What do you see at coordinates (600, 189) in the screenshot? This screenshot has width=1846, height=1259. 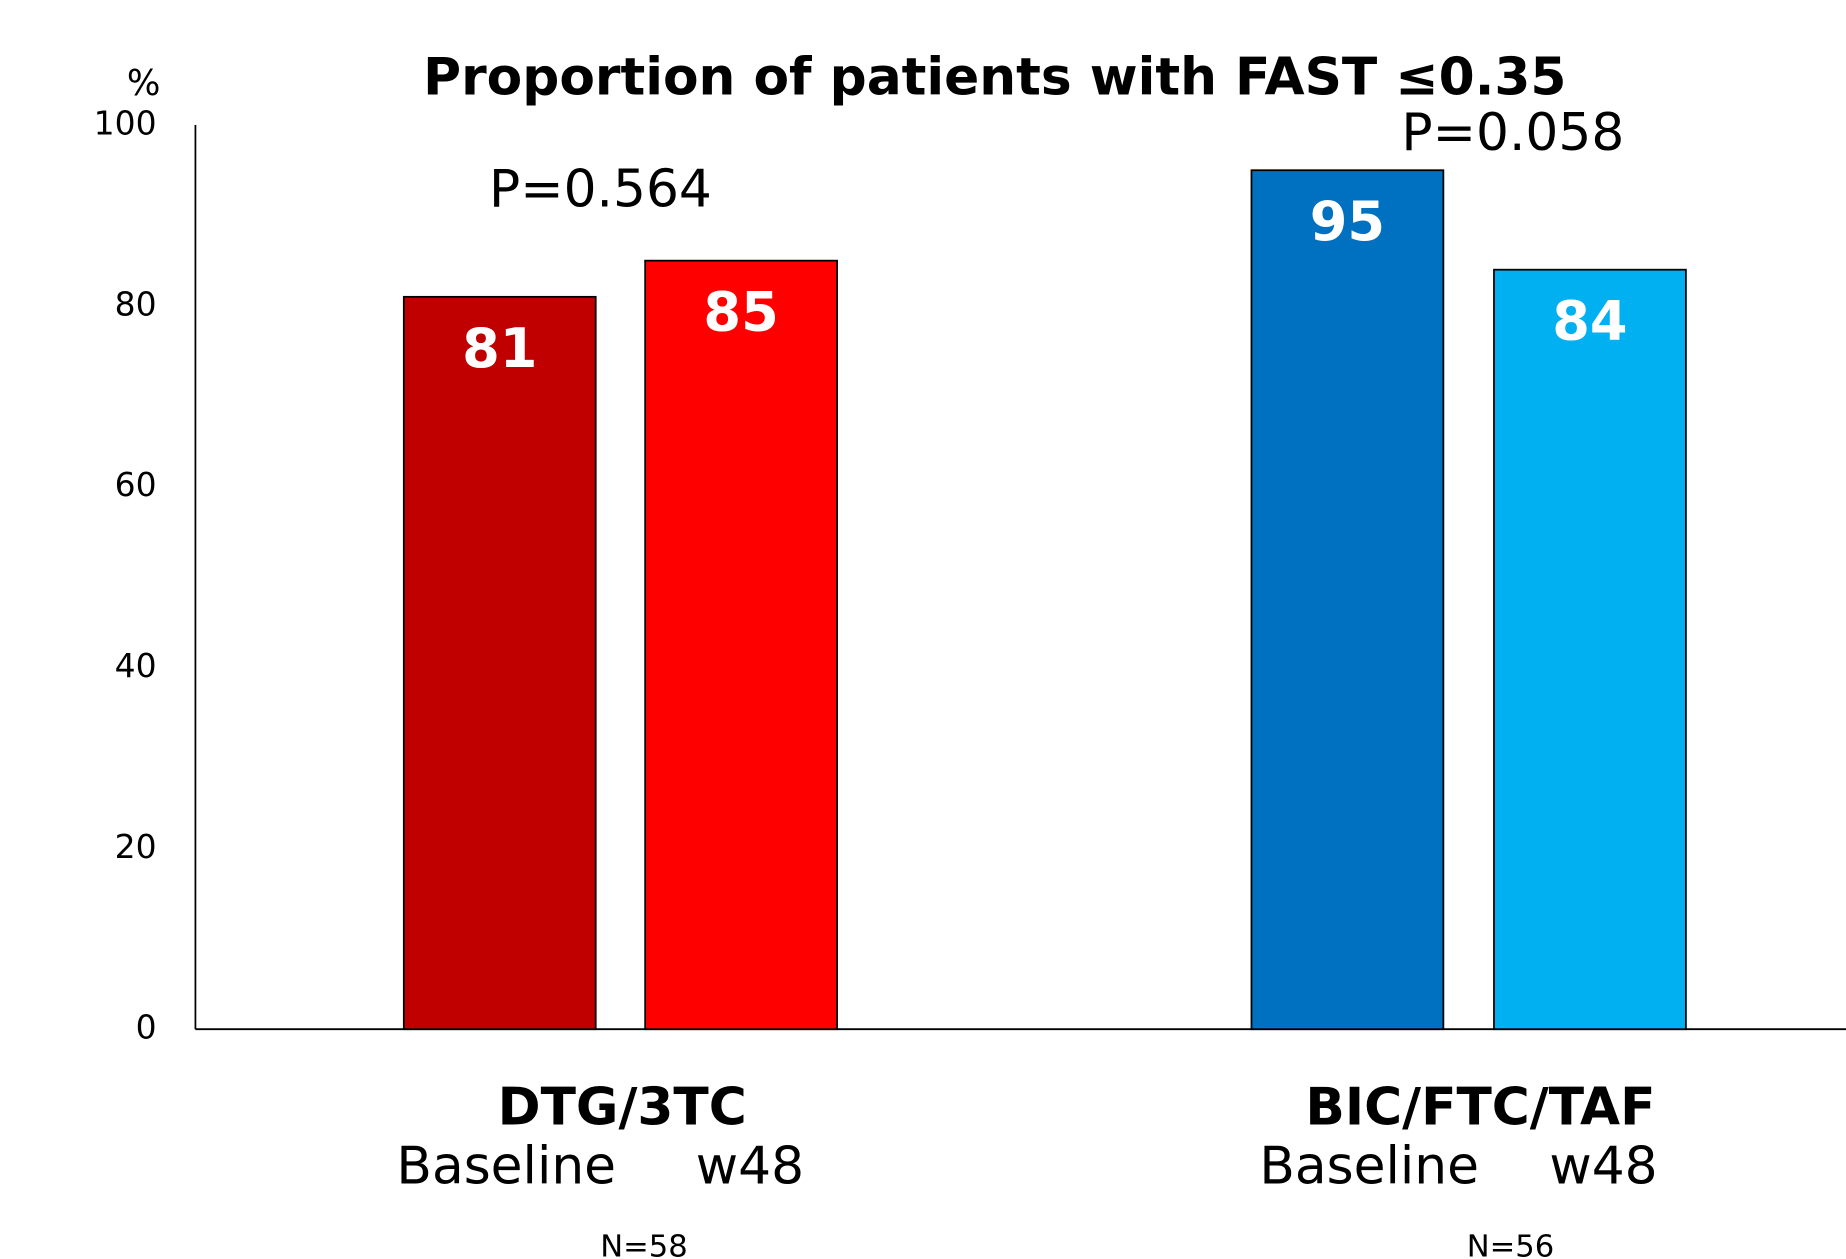 I see `annotation: P=0.564` at bounding box center [600, 189].